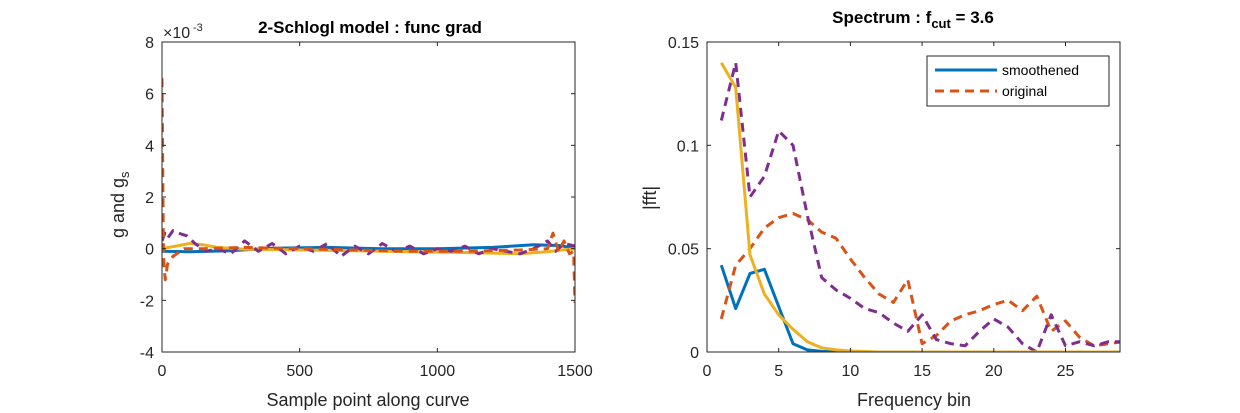 The image size is (1240, 413). Describe the element at coordinates (147, 301) in the screenshot. I see `left-y-tick-label: -2` at that location.